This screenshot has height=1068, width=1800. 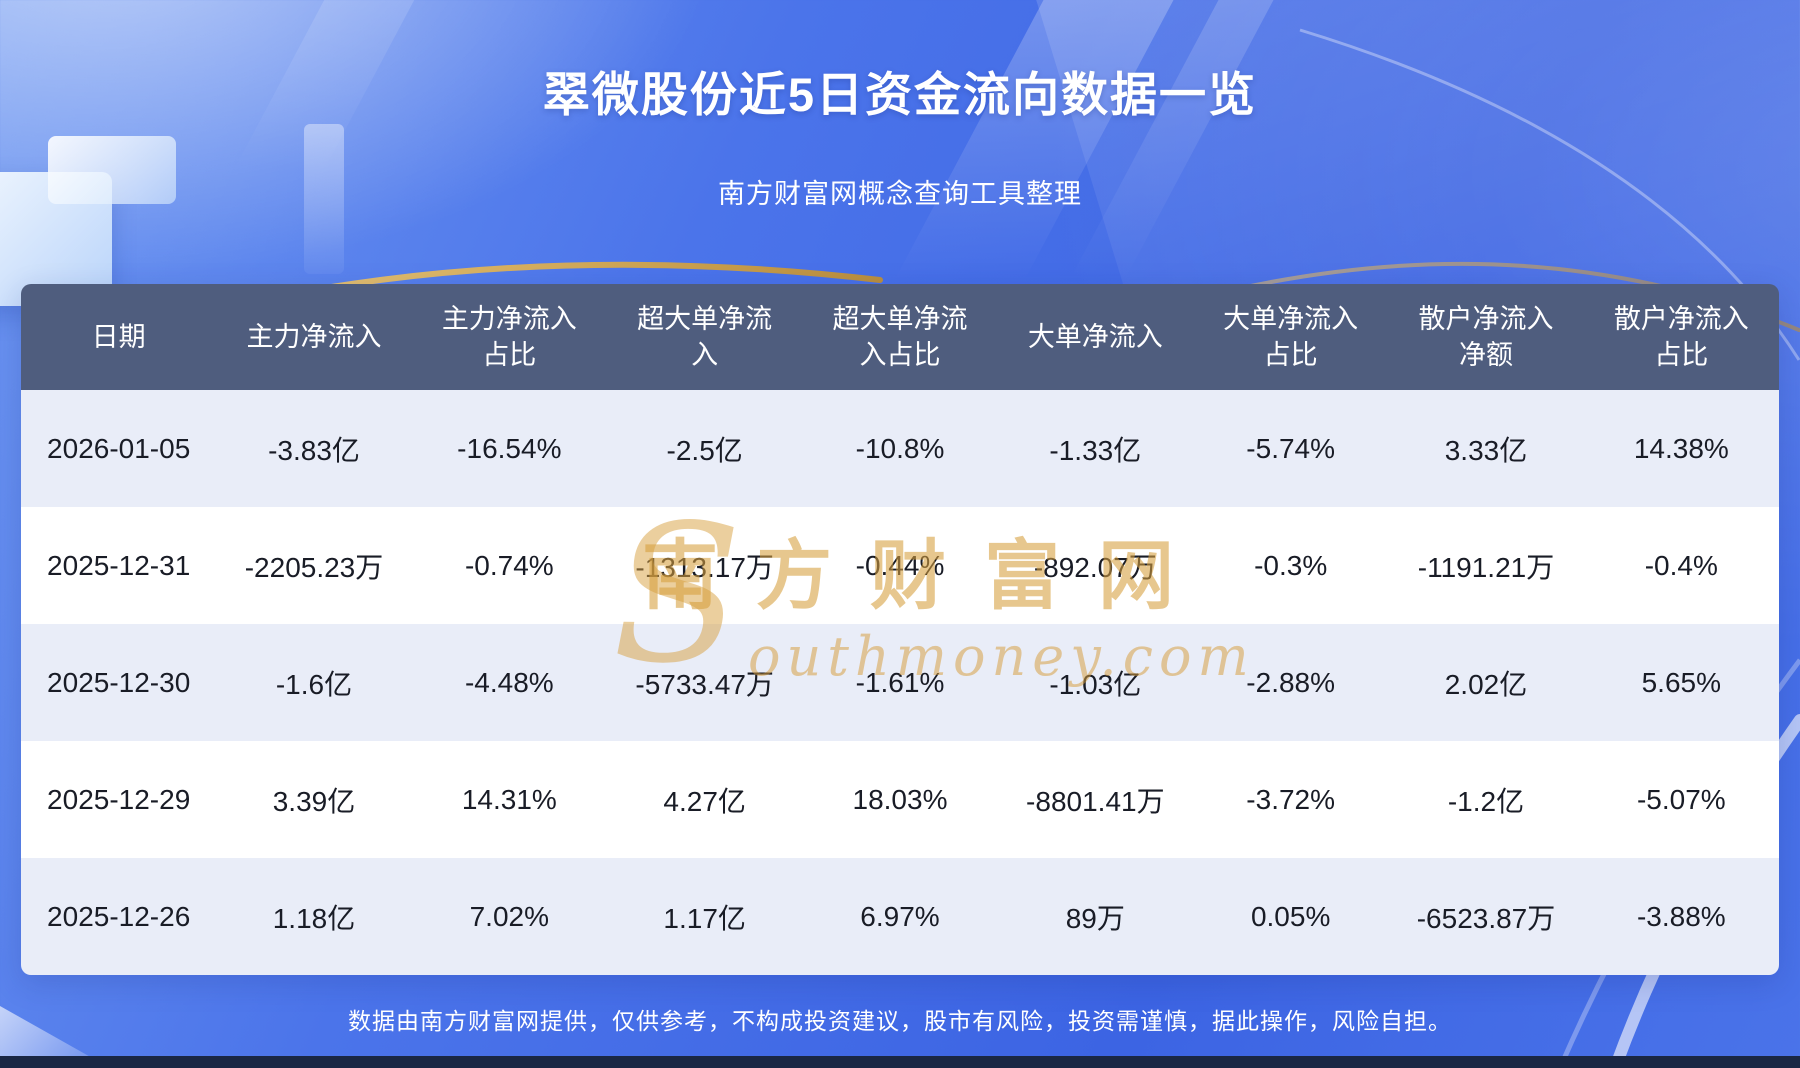 What do you see at coordinates (509, 799) in the screenshot?
I see `cell-value: 14.31%` at bounding box center [509, 799].